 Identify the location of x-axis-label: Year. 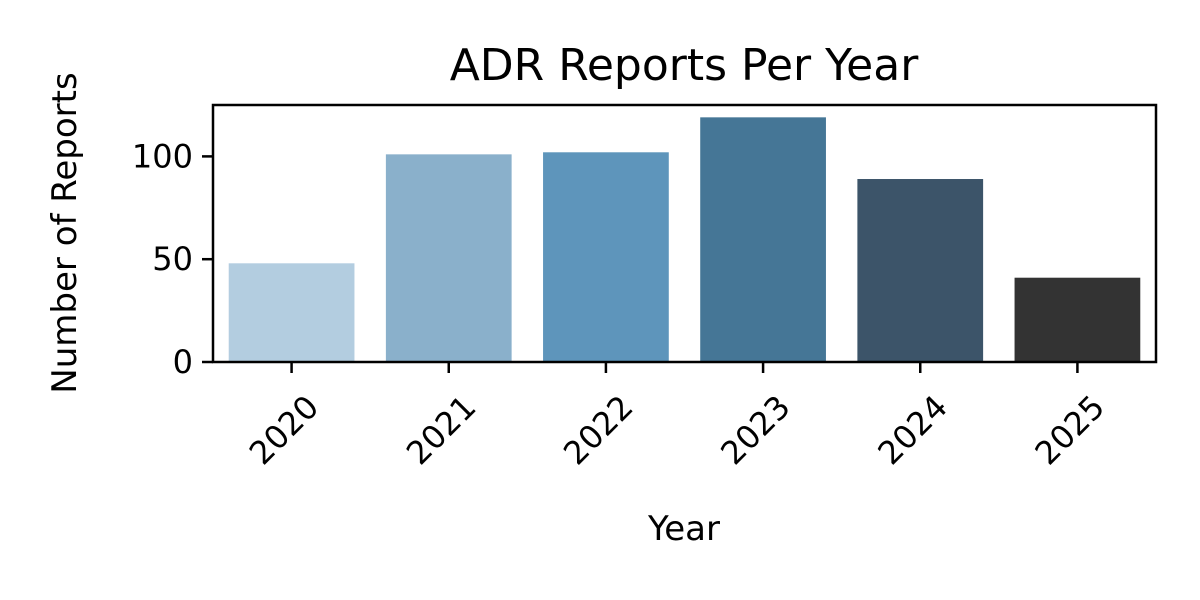
(683, 529).